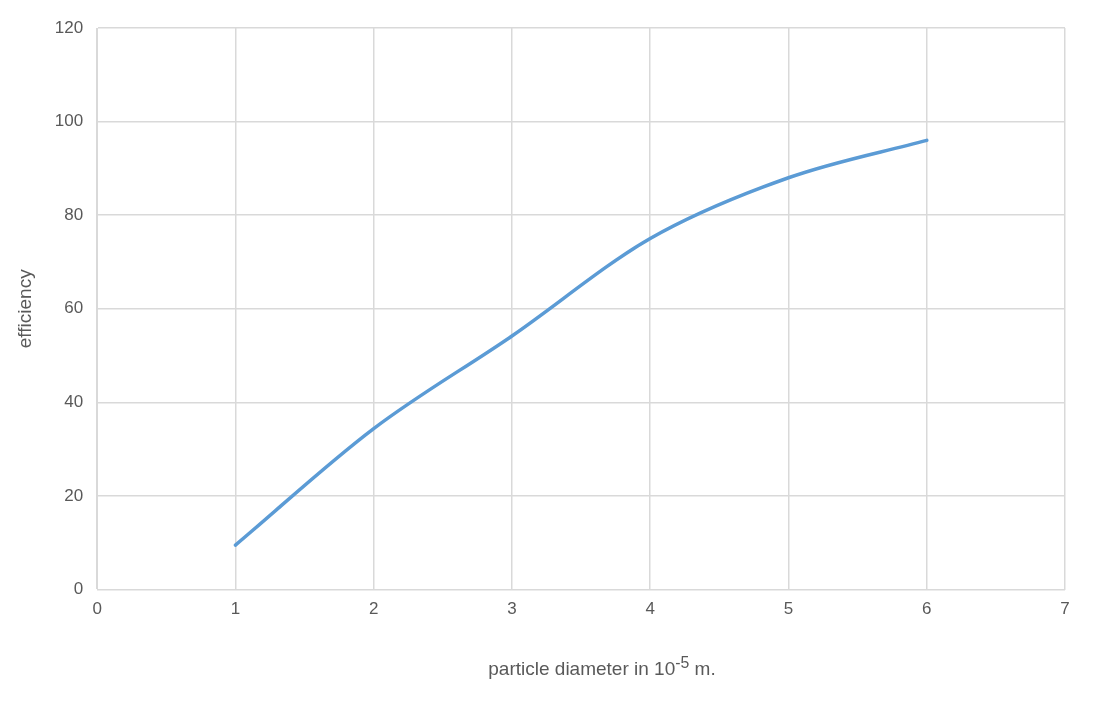 Image resolution: width=1093 pixels, height=710 pixels. Describe the element at coordinates (97, 609) in the screenshot. I see `x-tick-label: 0` at that location.